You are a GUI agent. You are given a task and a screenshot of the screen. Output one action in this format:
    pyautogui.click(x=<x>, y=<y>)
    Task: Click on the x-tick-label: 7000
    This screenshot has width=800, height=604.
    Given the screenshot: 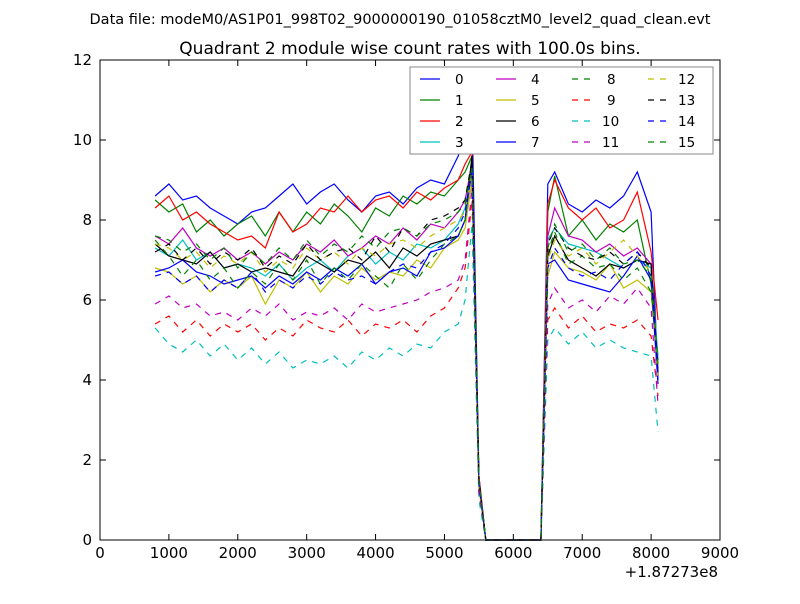 What is the action you would take?
    pyautogui.click(x=582, y=553)
    